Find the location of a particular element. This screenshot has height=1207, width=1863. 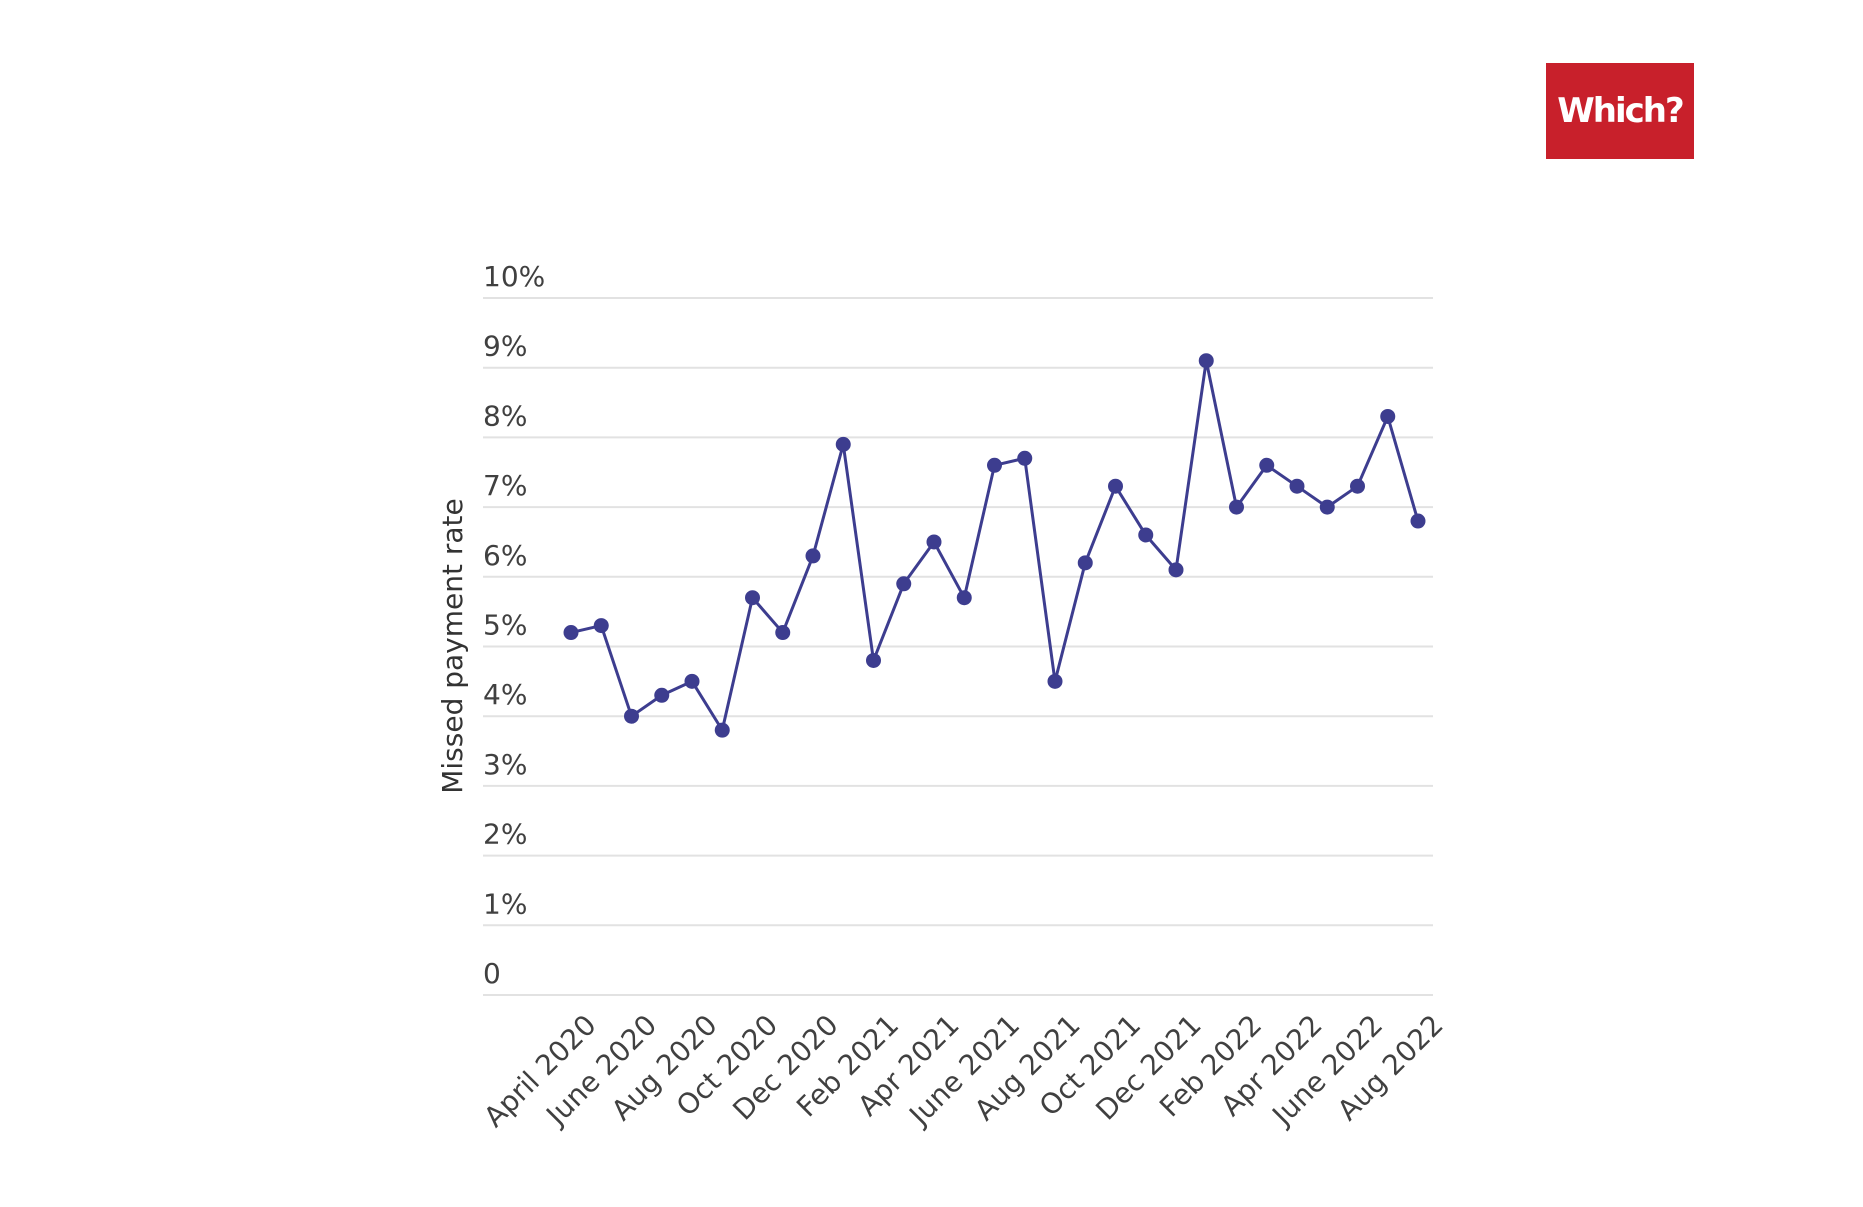

y-axis-title: Missed payment rate is located at coordinates (452, 646).